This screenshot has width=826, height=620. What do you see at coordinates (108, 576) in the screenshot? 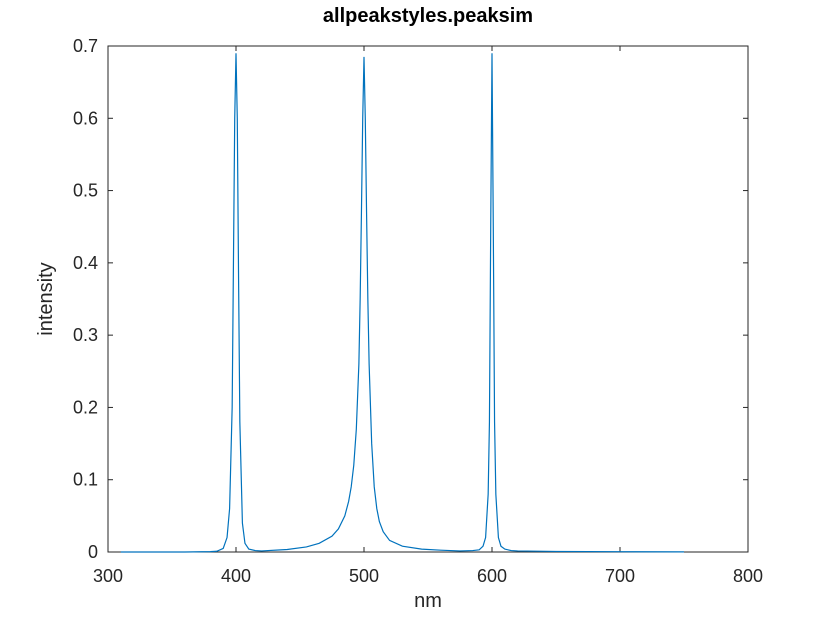
I see `x-tick-label: 300` at bounding box center [108, 576].